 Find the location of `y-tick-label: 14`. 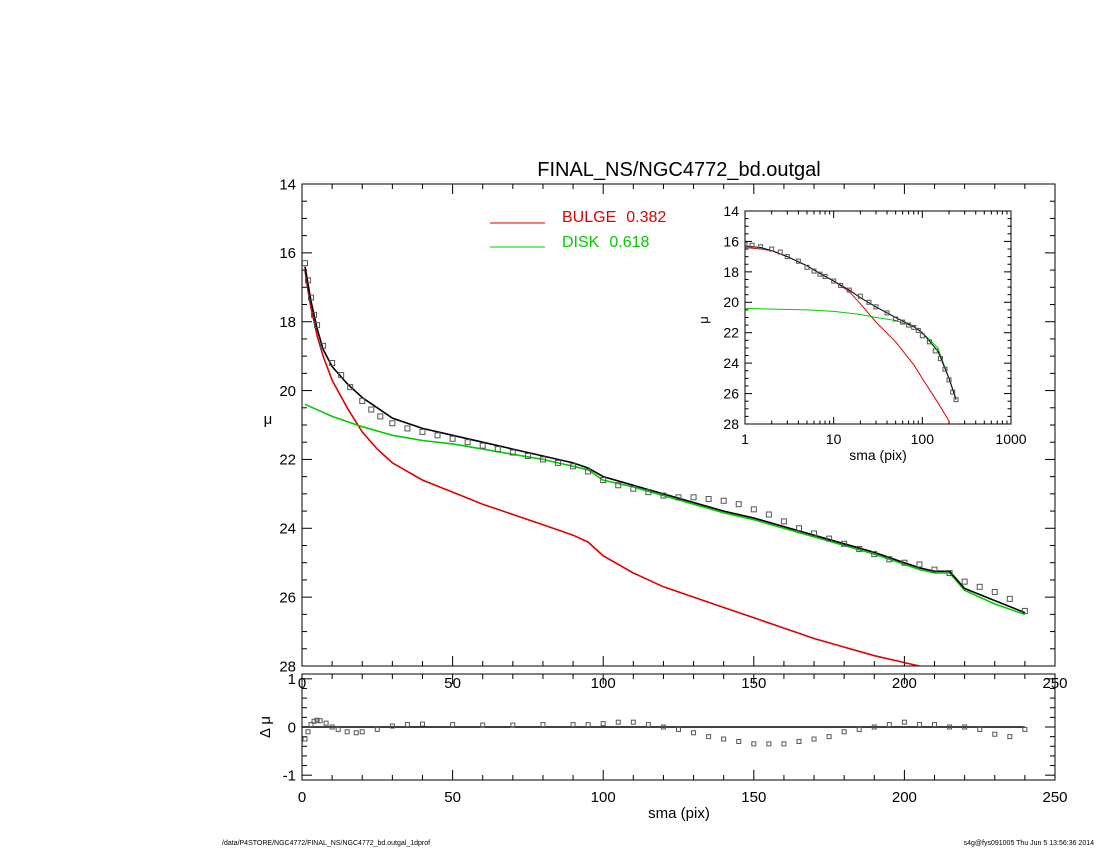

y-tick-label: 14 is located at coordinates (287, 184).